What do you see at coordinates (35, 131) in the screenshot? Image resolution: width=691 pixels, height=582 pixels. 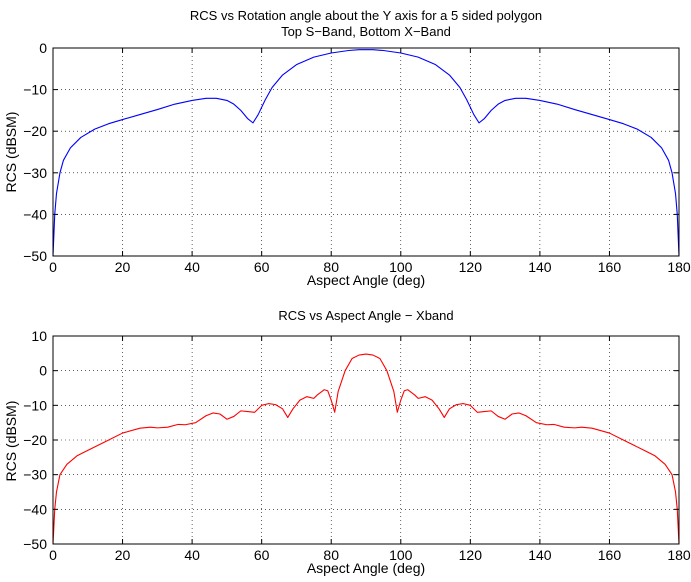 I see `s-band-y-tick-label: −20` at bounding box center [35, 131].